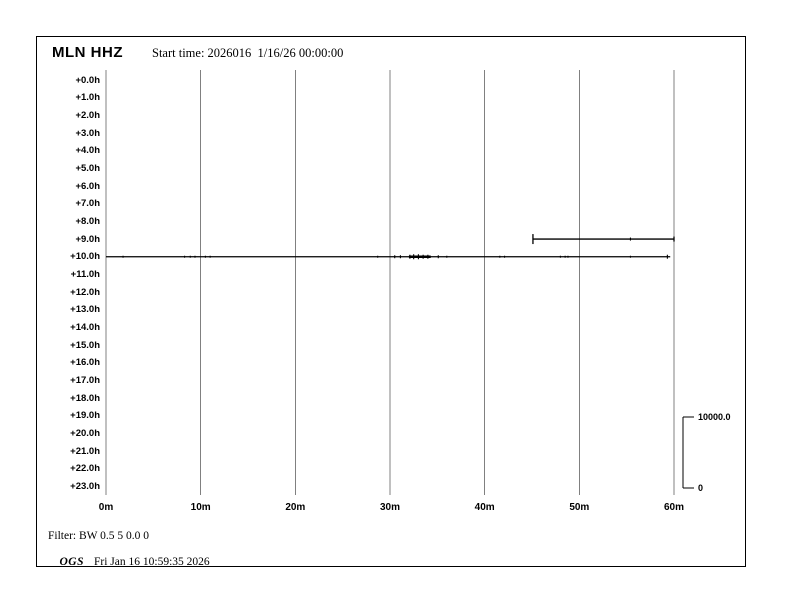 This screenshot has width=792, height=612. Describe the element at coordinates (85, 486) in the screenshot. I see `hour-row-label: +23.0h` at that location.